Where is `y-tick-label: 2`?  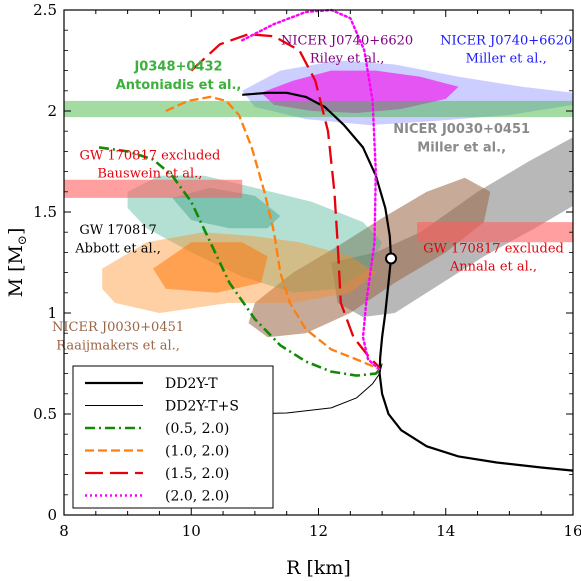 y-tick-label: 2 is located at coordinates (52, 111).